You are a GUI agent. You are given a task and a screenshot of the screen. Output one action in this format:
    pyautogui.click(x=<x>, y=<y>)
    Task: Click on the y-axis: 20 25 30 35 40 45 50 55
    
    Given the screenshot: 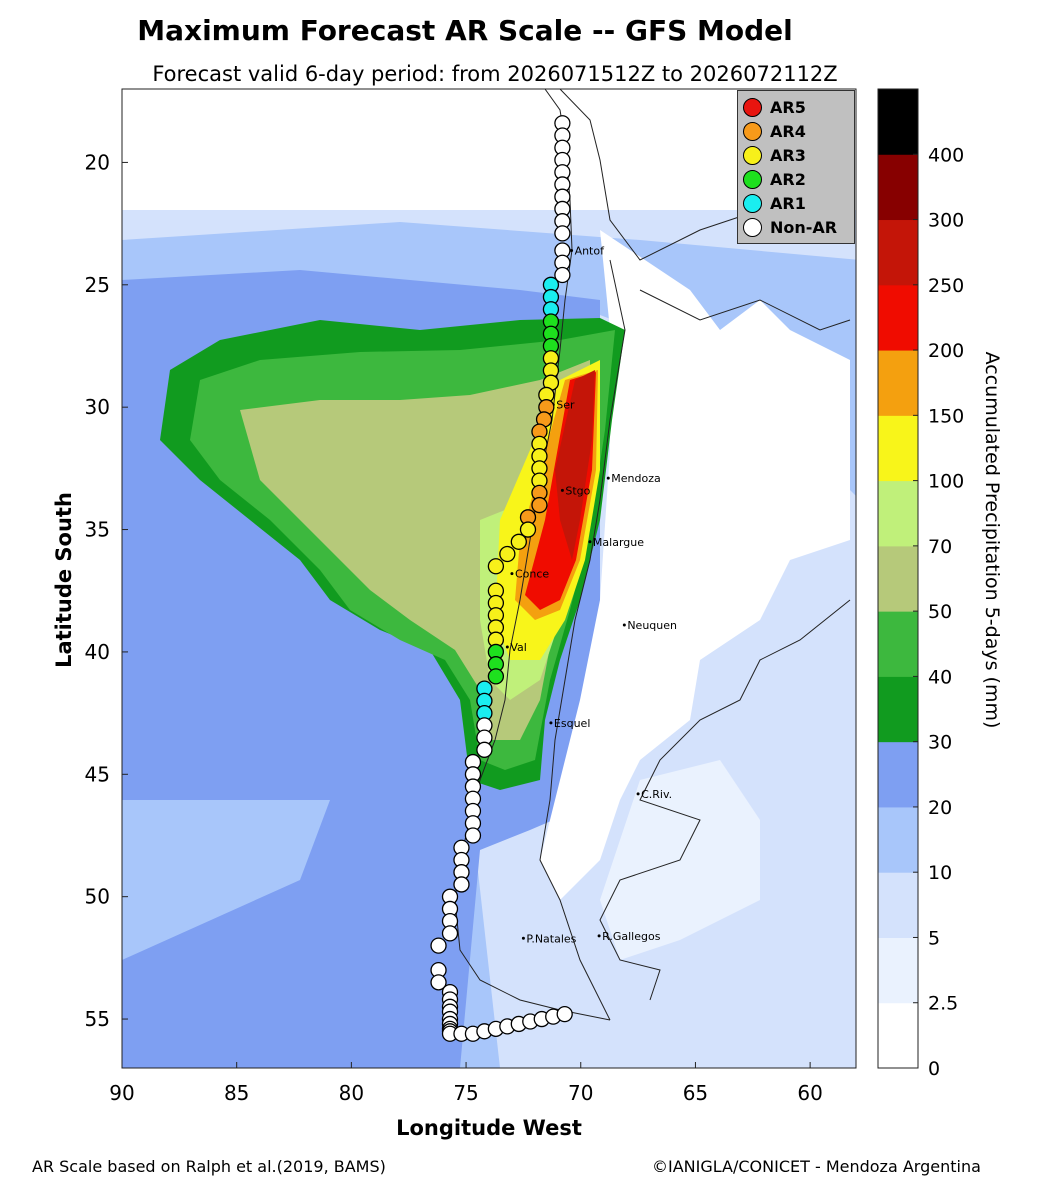 What is the action you would take?
    pyautogui.click(x=106, y=590)
    